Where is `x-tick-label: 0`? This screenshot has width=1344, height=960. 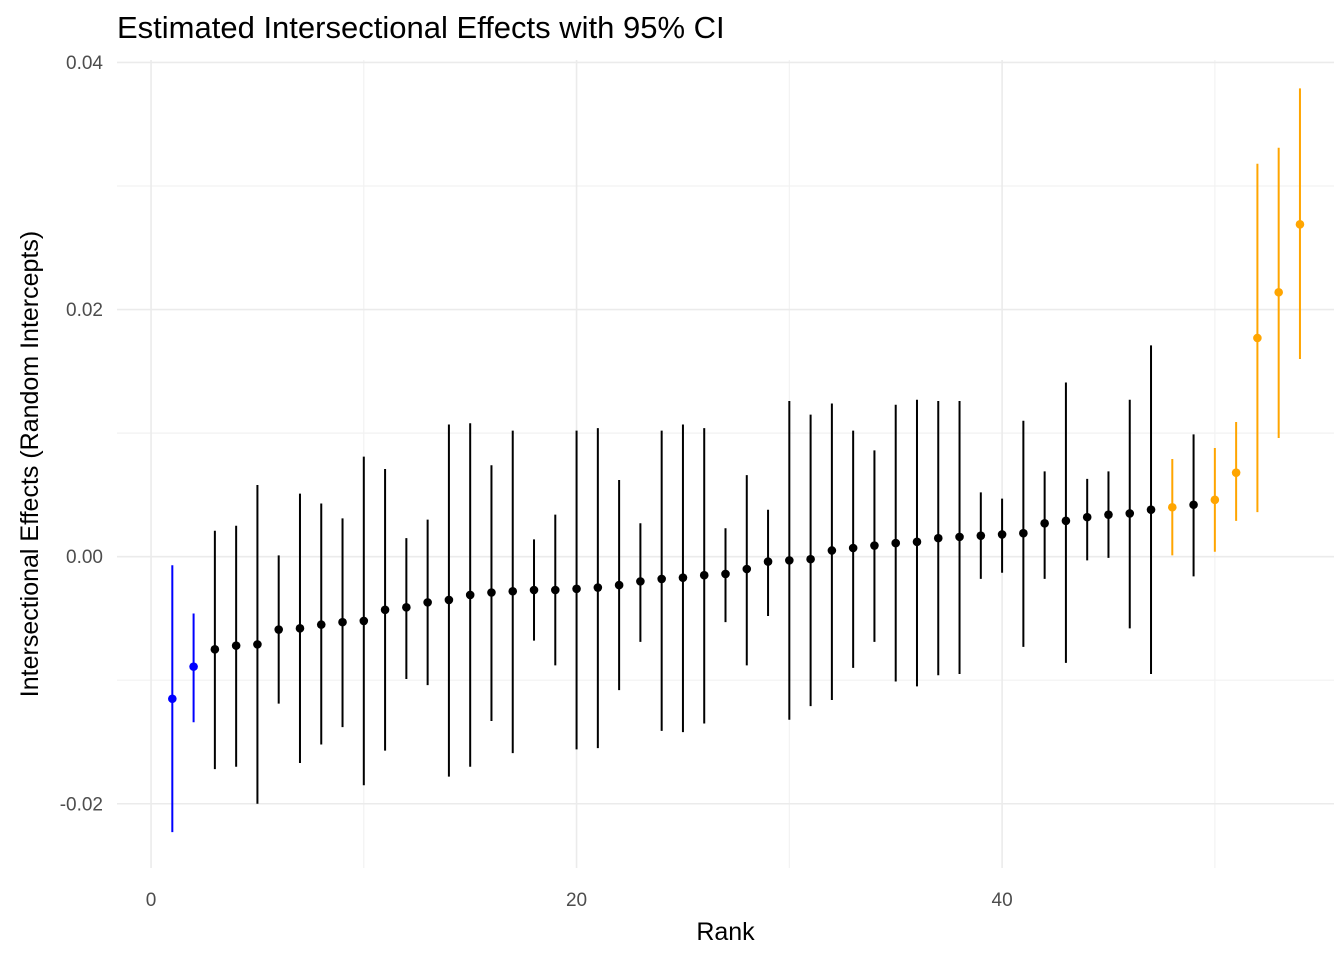 x-tick-label: 0 is located at coordinates (151, 900).